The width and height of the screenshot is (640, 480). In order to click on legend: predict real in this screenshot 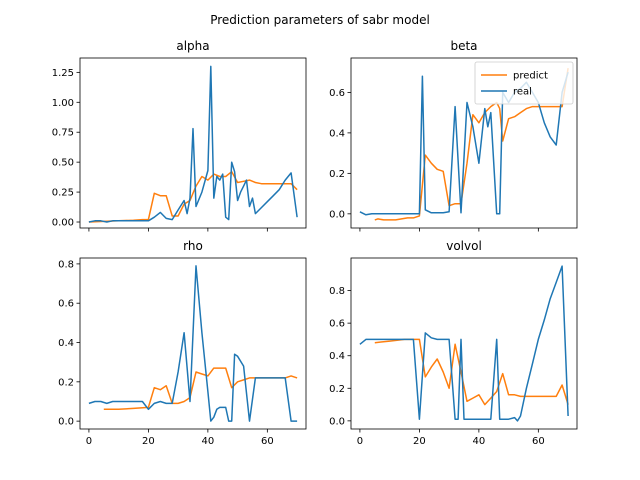, I will do `click(524, 83)`.